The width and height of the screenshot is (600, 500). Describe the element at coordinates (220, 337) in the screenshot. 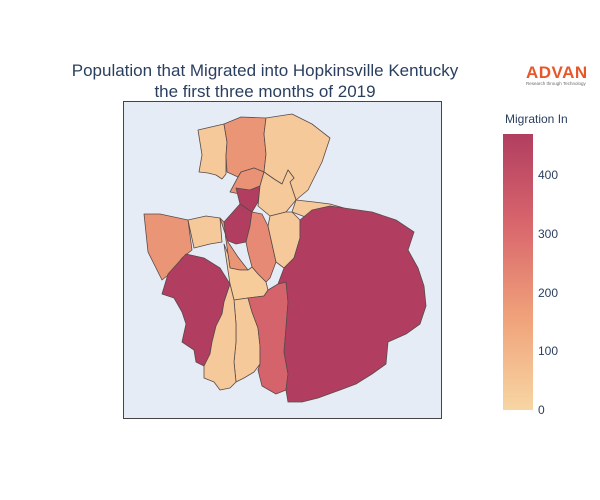

I see `map-region-south-tract` at that location.